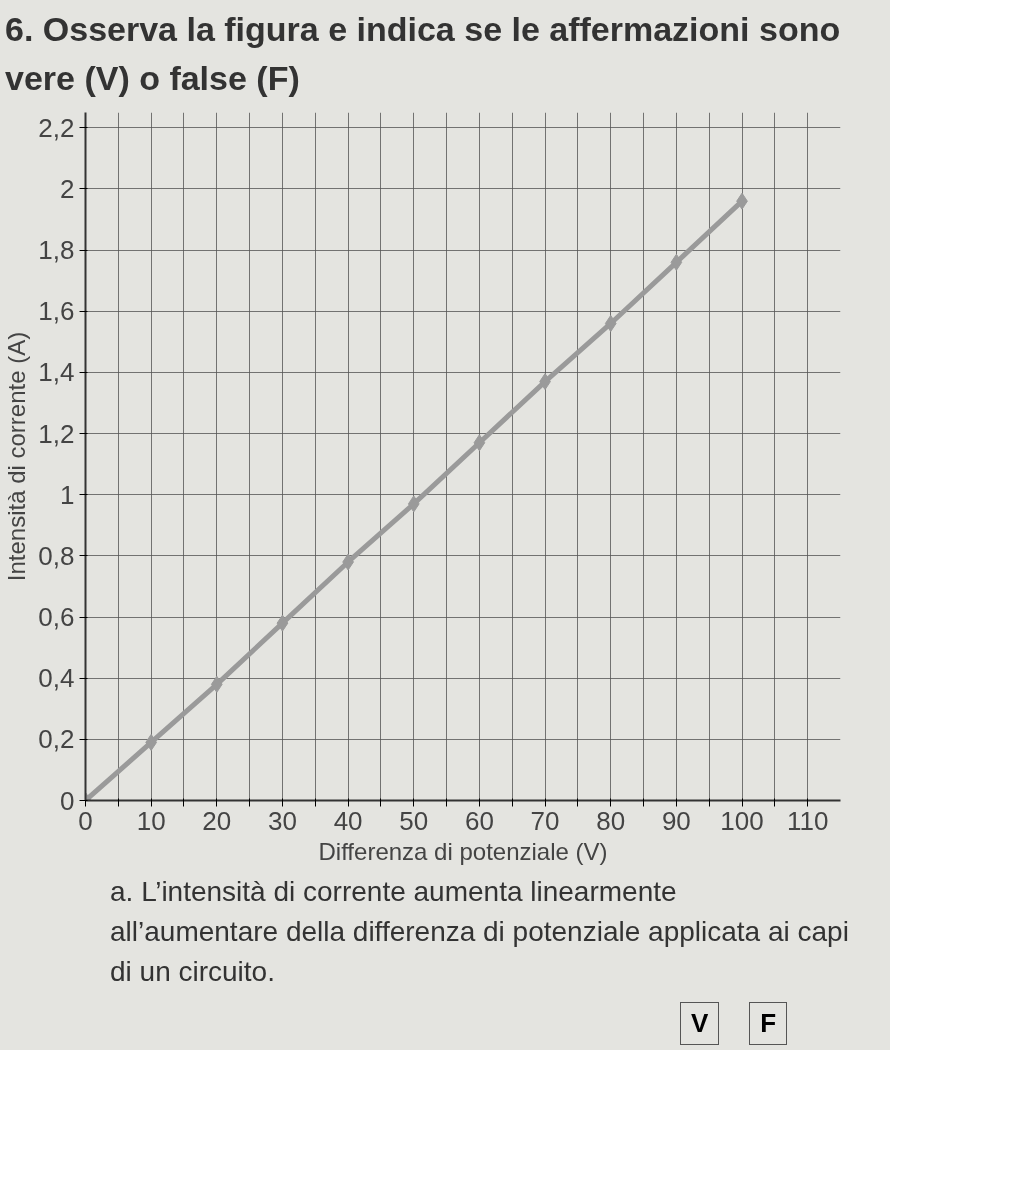 The height and width of the screenshot is (1198, 1012). I want to click on y-axis-title: Intensità di corrente (A), so click(17, 456).